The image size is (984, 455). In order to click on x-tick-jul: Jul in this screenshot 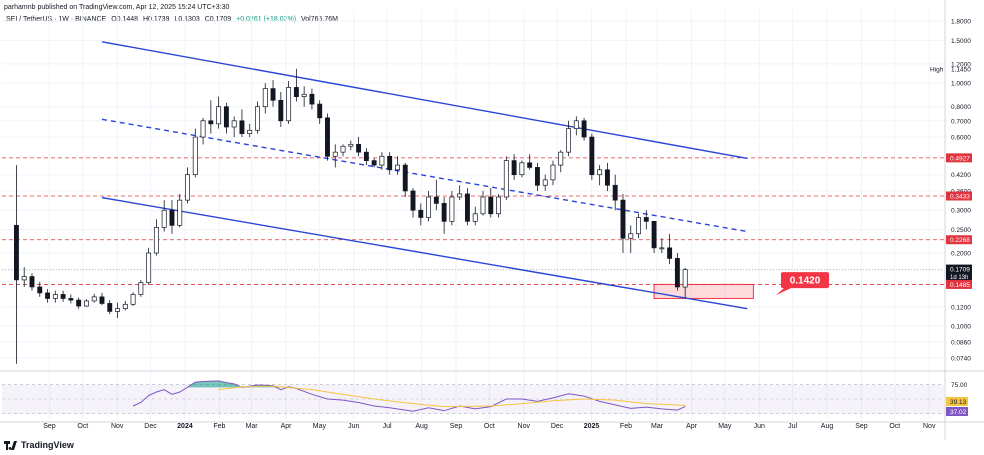, I will do `click(792, 426)`.